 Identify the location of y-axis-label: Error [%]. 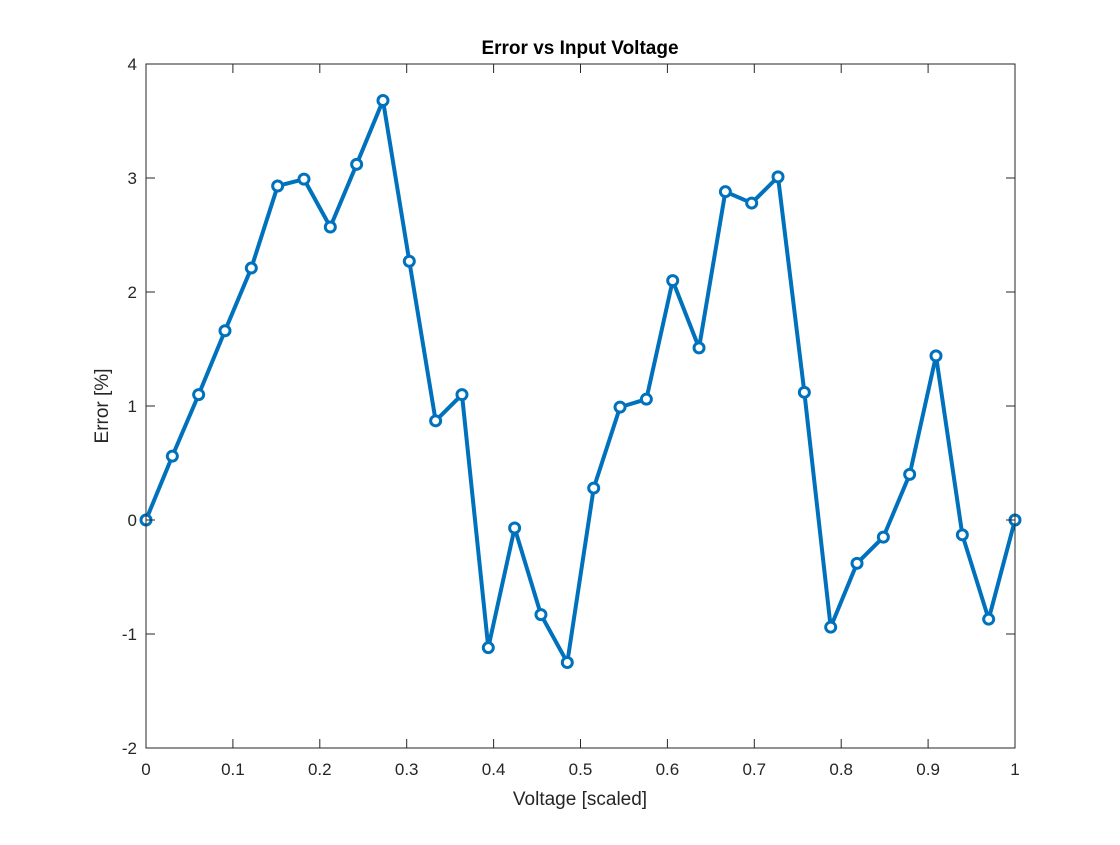
(102, 406).